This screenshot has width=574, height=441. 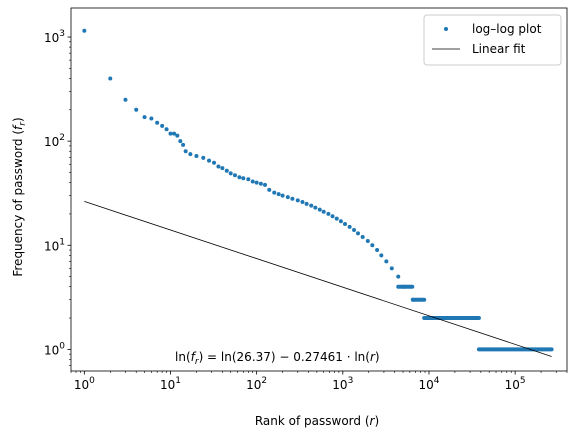 What do you see at coordinates (342, 384) in the screenshot?
I see `x-tick-label: 10³` at bounding box center [342, 384].